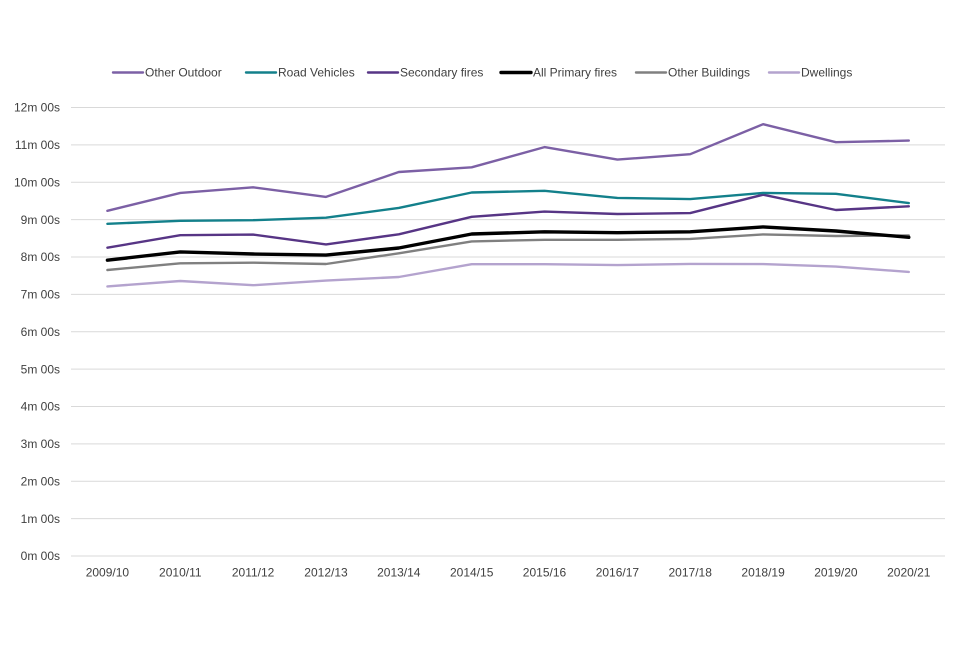 The height and width of the screenshot is (645, 960). I want to click on svg-text: 2017/18, so click(691, 573).